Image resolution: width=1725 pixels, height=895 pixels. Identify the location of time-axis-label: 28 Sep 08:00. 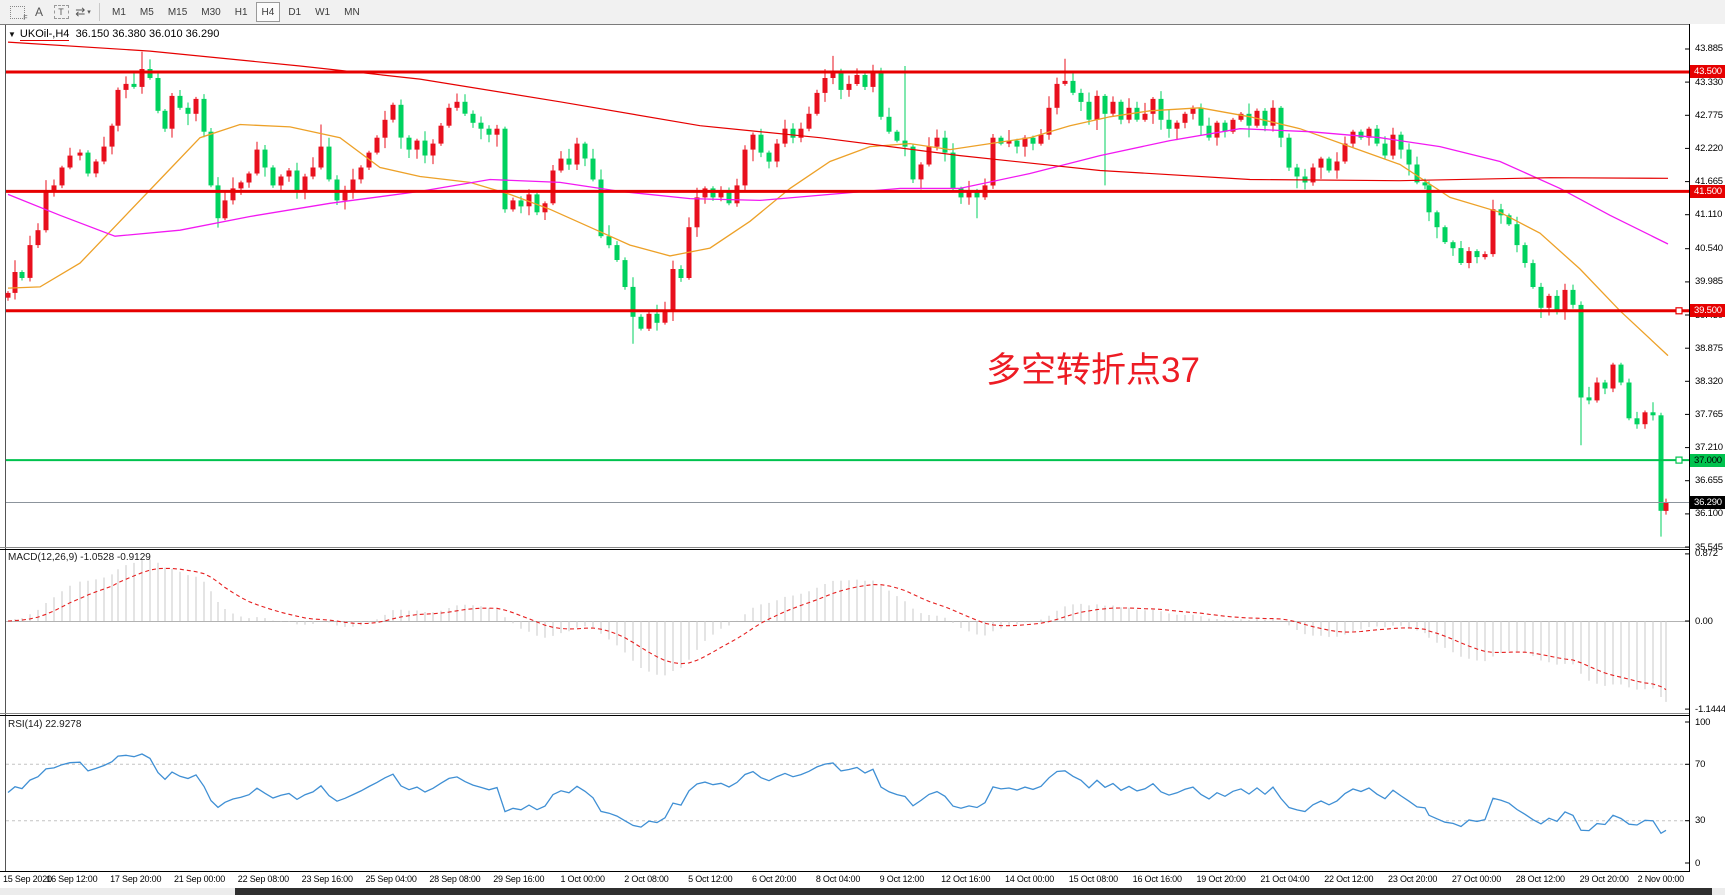
(455, 879).